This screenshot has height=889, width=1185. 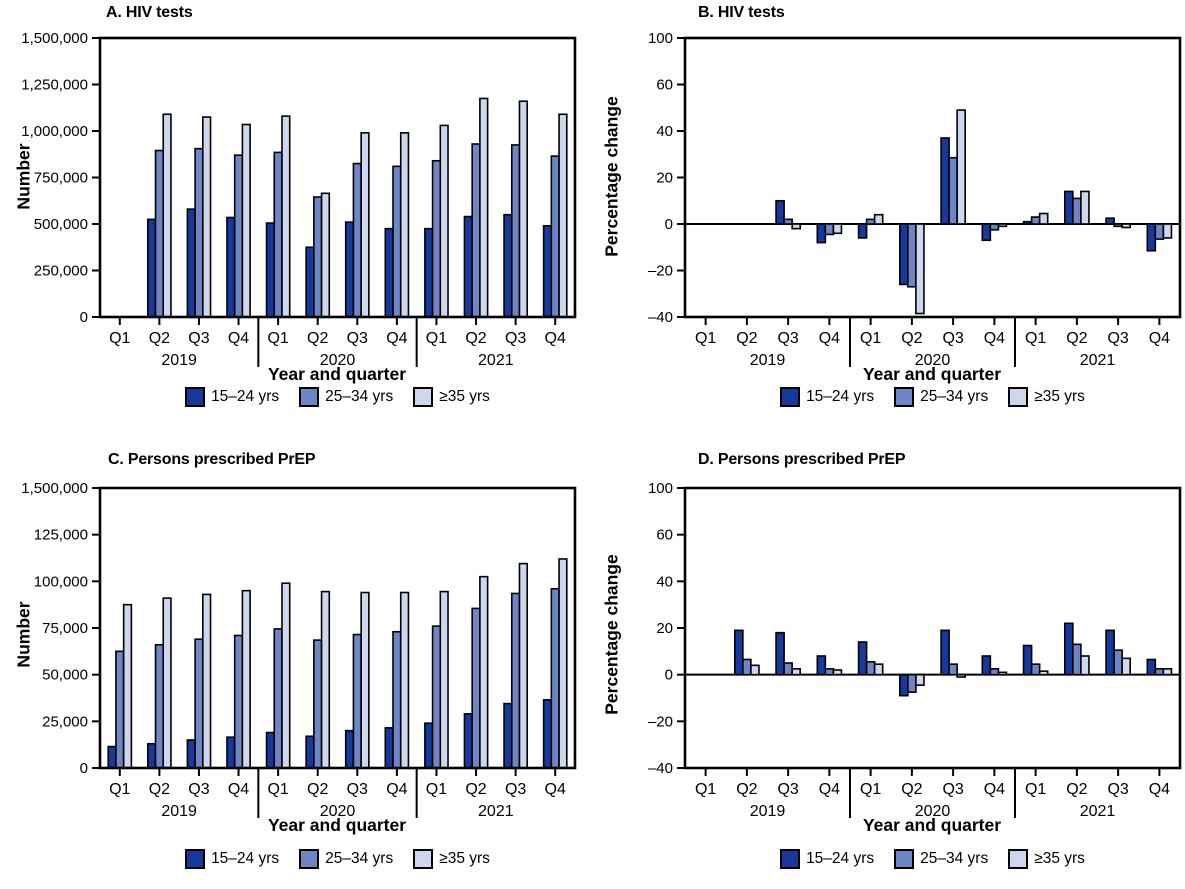 I want to click on panel-b-legend: 15–24 yrs 25–34 yrs ≥35 yrs, so click(x=932, y=397).